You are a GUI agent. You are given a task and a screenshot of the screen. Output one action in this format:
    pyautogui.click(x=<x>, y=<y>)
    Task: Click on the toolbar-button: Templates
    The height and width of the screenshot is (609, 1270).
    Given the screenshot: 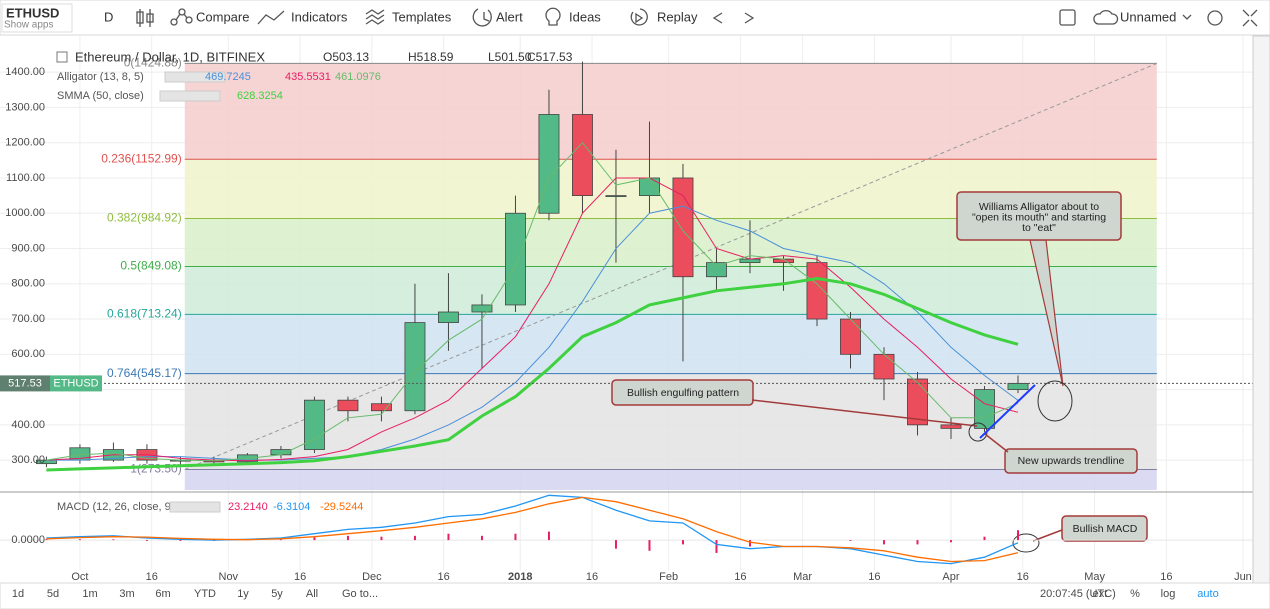 What is the action you would take?
    pyautogui.click(x=422, y=16)
    